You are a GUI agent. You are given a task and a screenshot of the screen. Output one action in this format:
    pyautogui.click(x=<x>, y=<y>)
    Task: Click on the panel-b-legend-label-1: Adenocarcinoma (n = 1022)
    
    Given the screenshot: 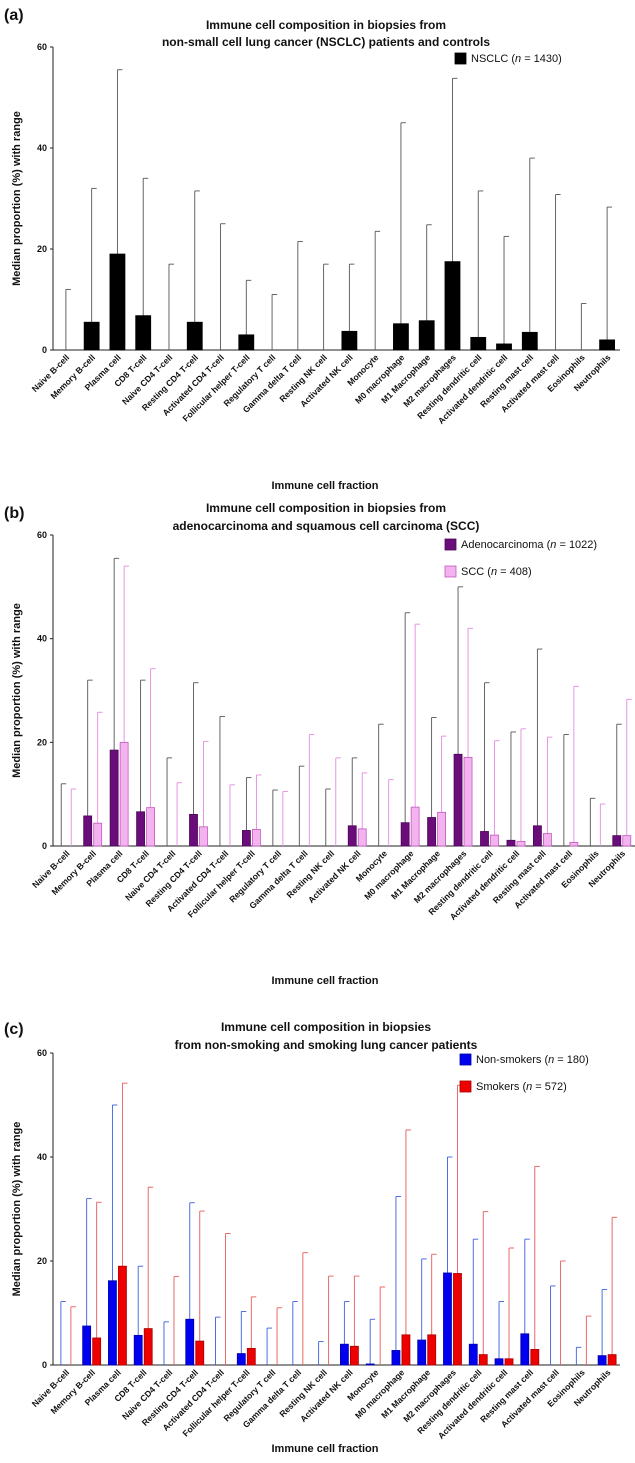 What is the action you would take?
    pyautogui.click(x=529, y=545)
    